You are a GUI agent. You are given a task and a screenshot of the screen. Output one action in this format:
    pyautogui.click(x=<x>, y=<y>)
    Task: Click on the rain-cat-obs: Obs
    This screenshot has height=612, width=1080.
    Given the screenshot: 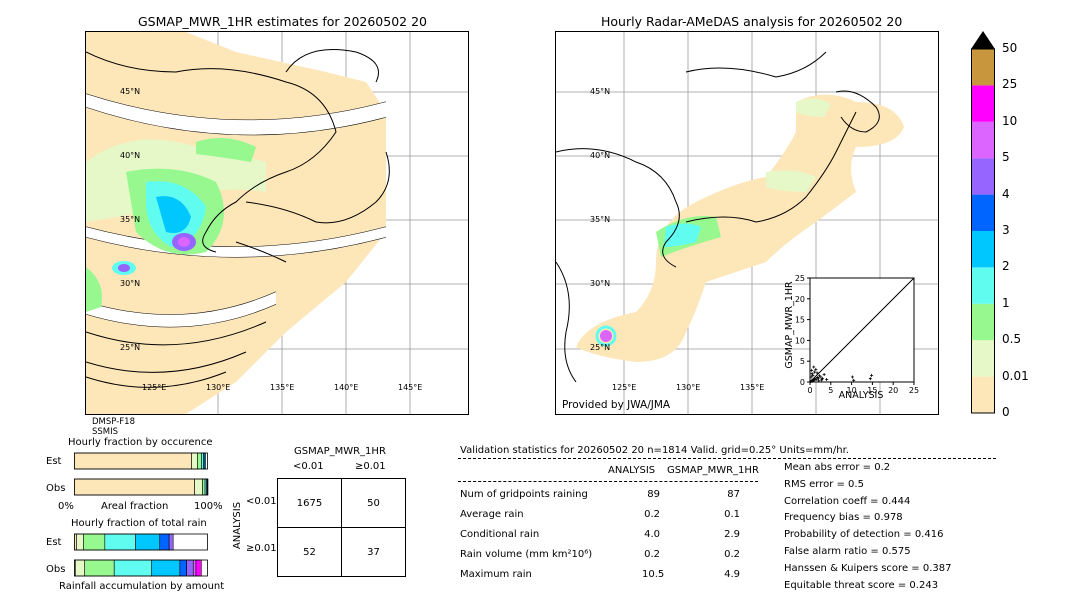 What is the action you would take?
    pyautogui.click(x=56, y=569)
    